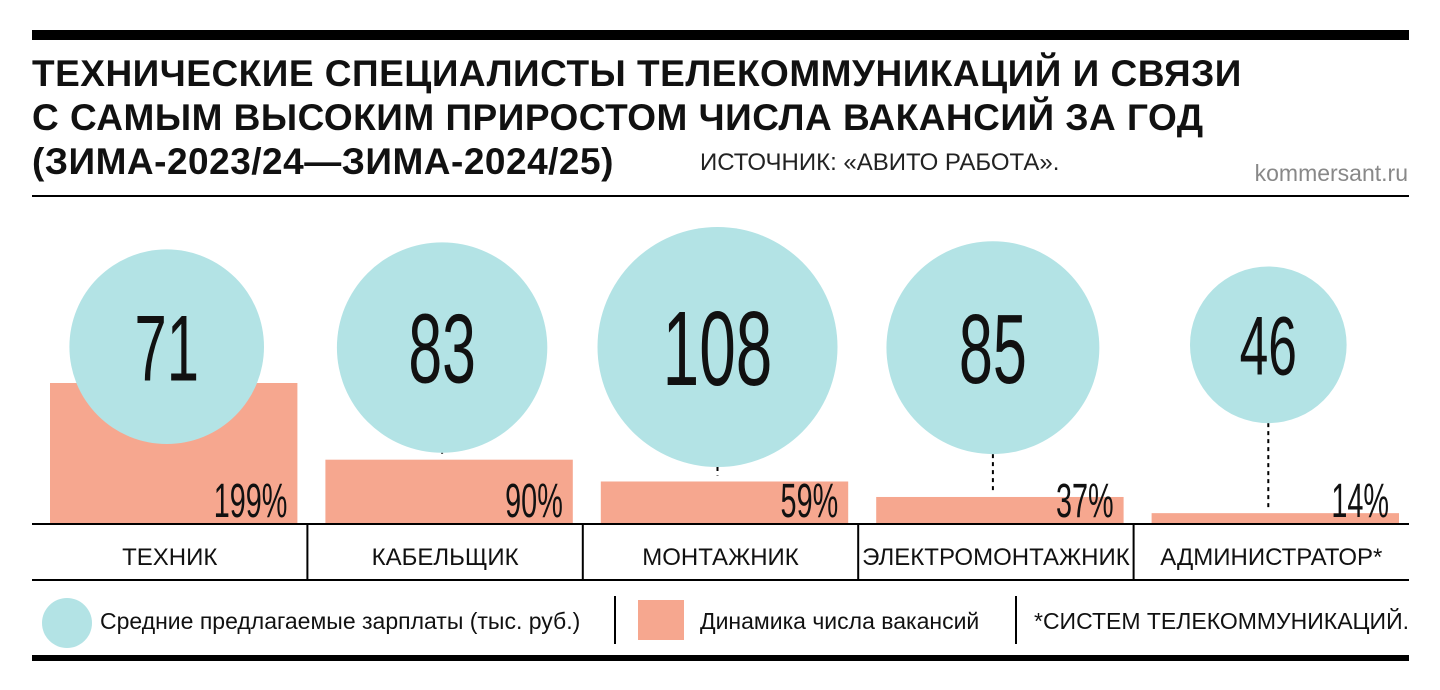 Image resolution: width=1440 pixels, height=690 pixels. I want to click on legend-footnote: *СИСТЕМ ТЕЛЕКОММУНИКАЦИЙ., so click(1222, 621).